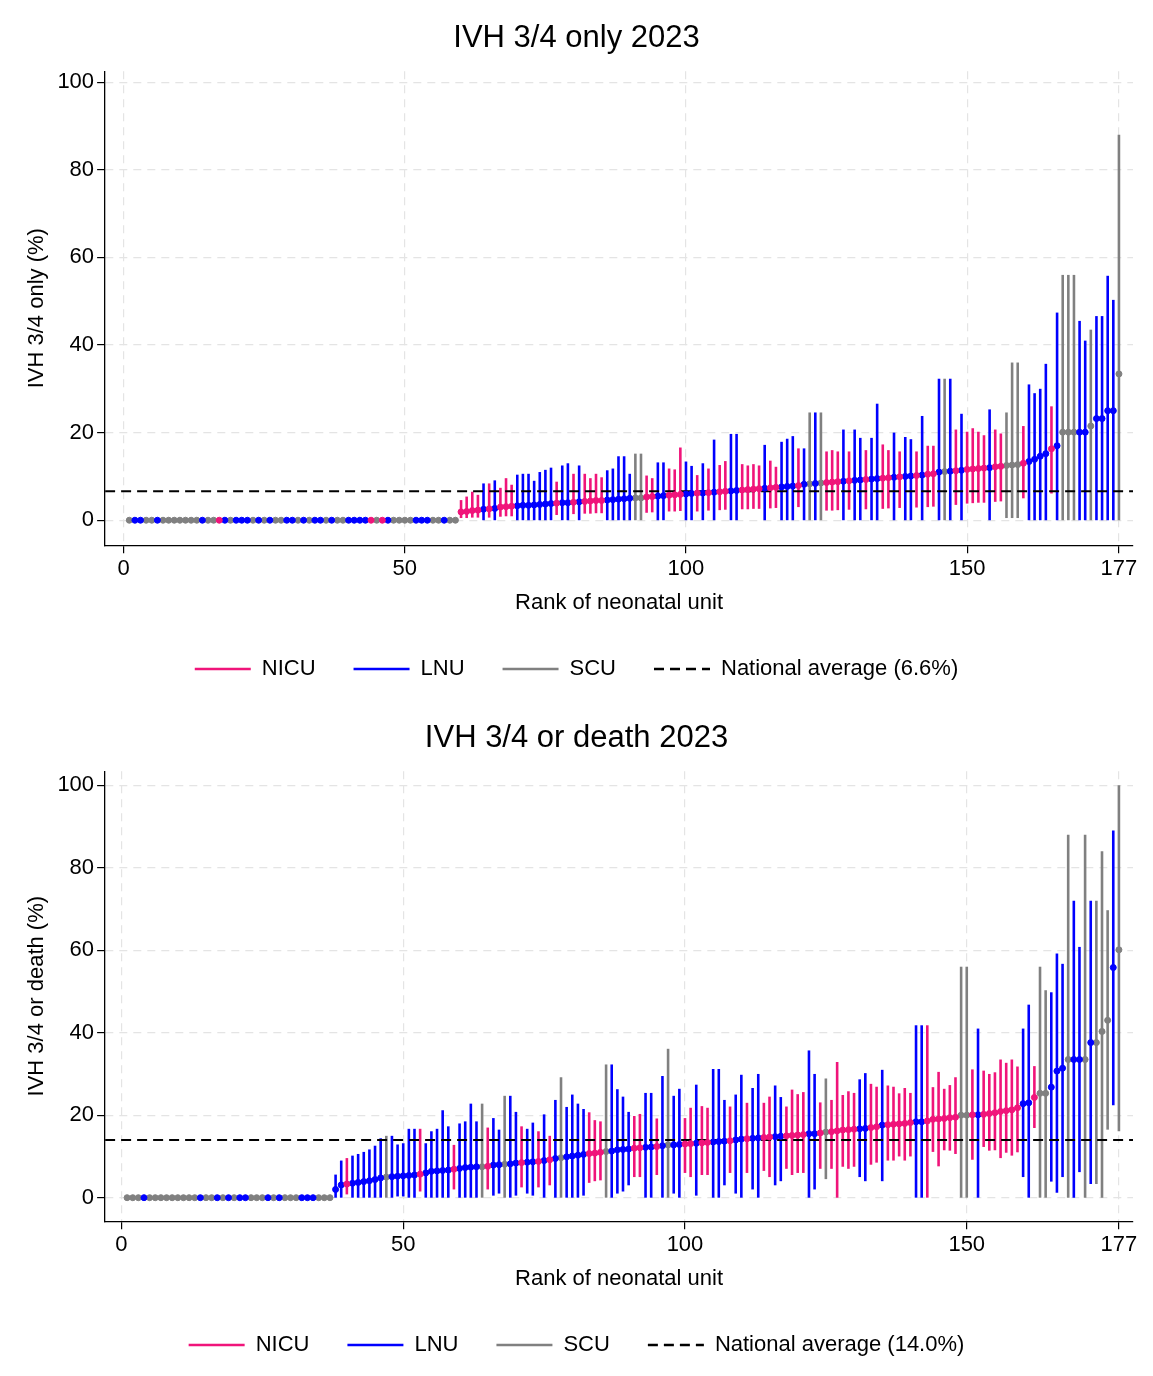 This screenshot has height=1376, width=1153. What do you see at coordinates (121, 1244) in the screenshot?
I see `x-tick-label: 0` at bounding box center [121, 1244].